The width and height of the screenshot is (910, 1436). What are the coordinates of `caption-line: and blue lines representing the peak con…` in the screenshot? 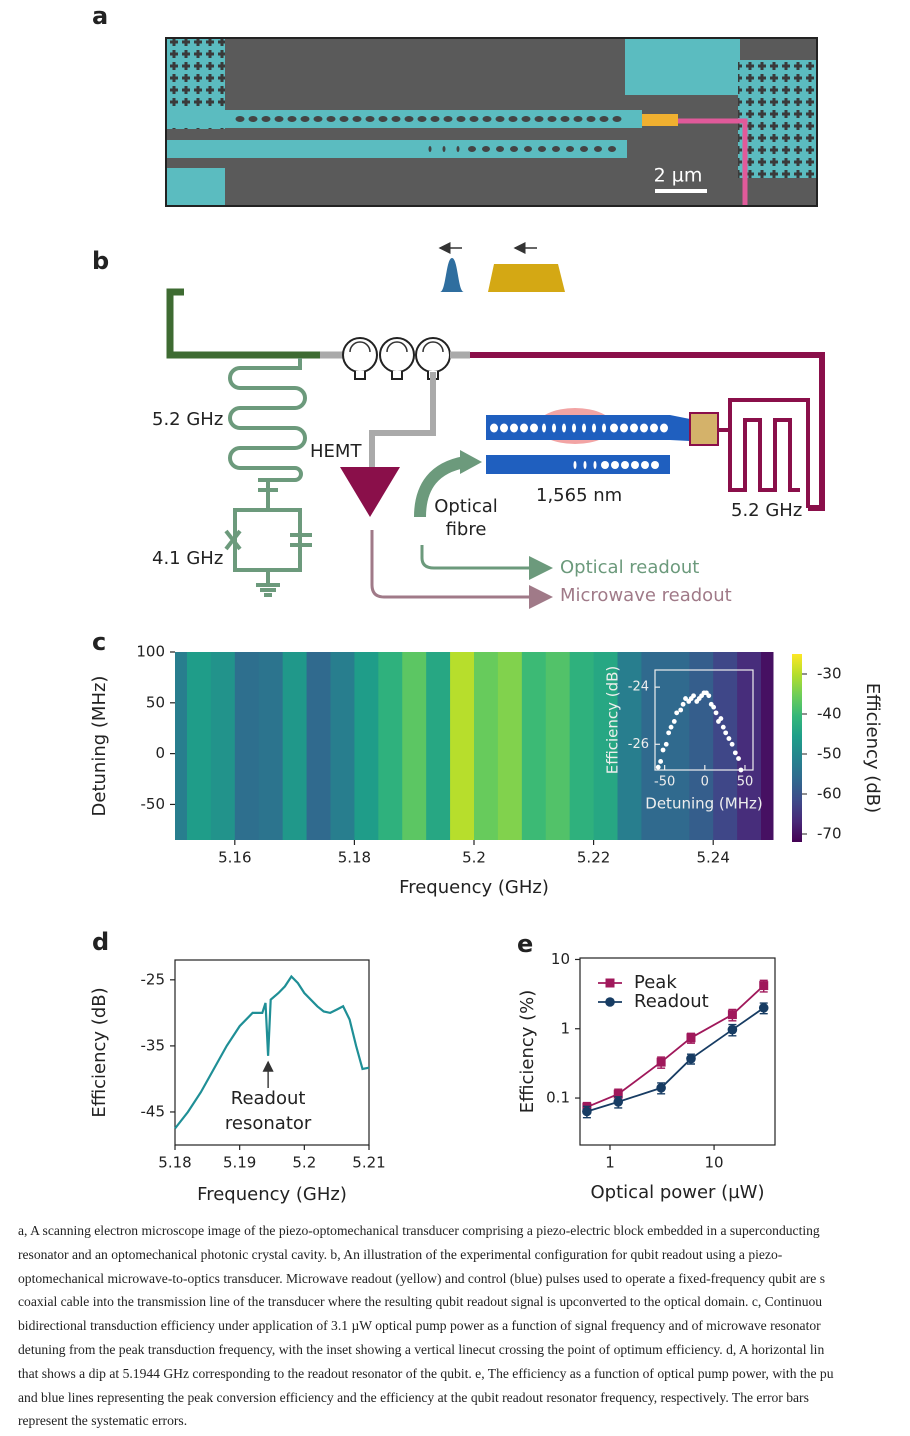 It's located at (413, 1397).